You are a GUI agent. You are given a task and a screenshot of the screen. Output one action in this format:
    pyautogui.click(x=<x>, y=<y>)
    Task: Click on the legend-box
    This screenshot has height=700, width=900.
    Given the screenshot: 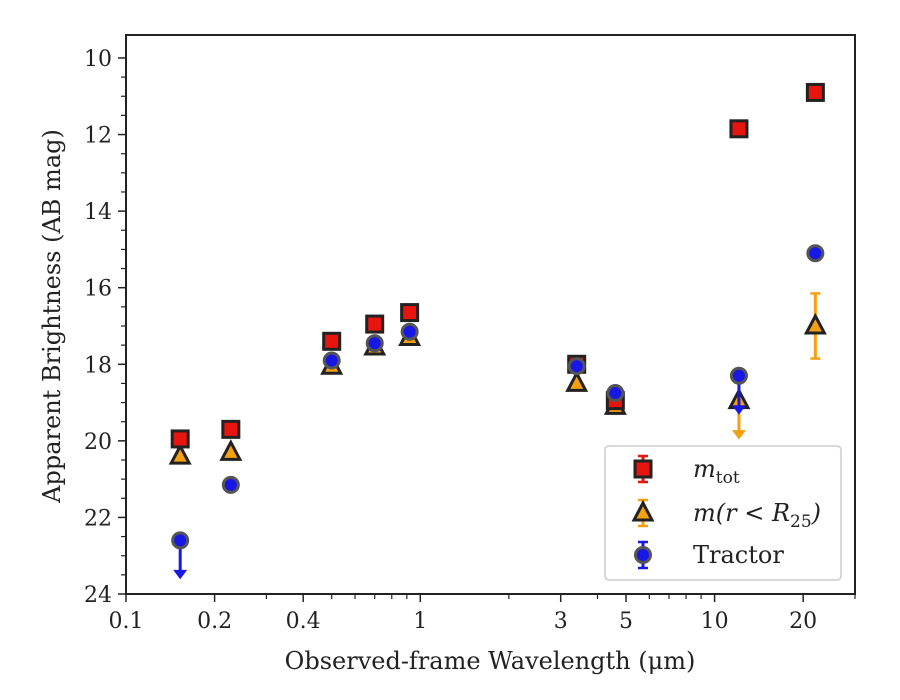 What is the action you would take?
    pyautogui.click(x=723, y=513)
    